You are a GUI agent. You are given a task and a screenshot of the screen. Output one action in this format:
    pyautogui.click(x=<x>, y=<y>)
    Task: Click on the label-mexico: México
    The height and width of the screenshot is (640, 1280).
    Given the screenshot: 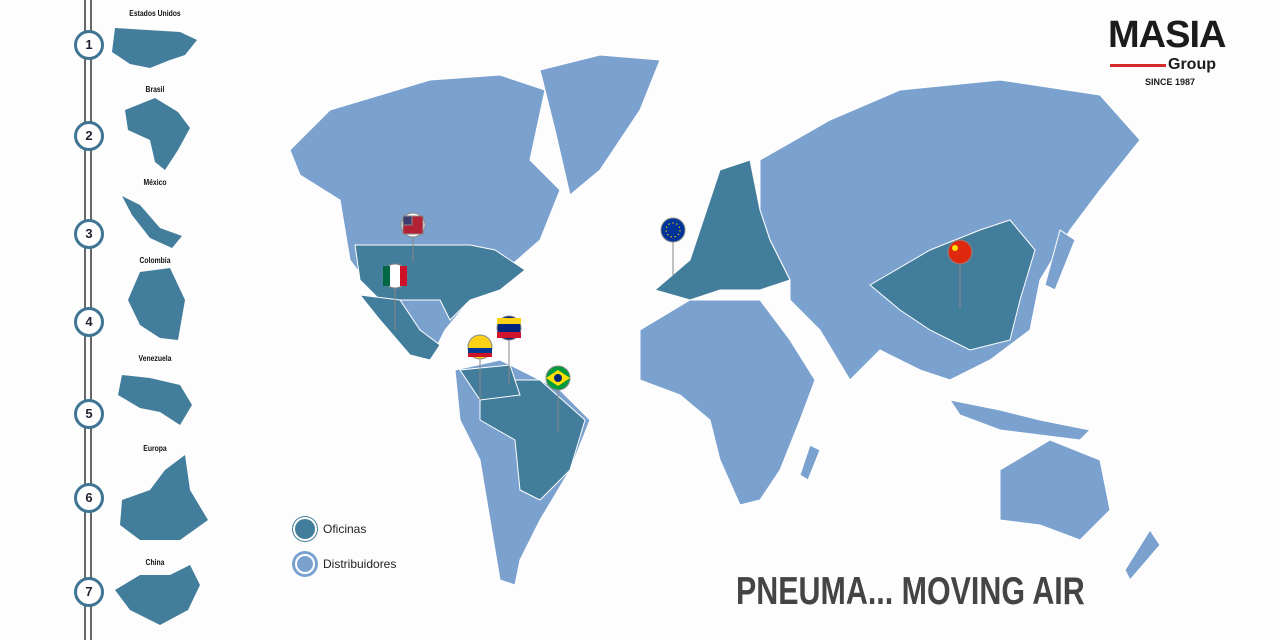 What is the action you would take?
    pyautogui.click(x=155, y=182)
    